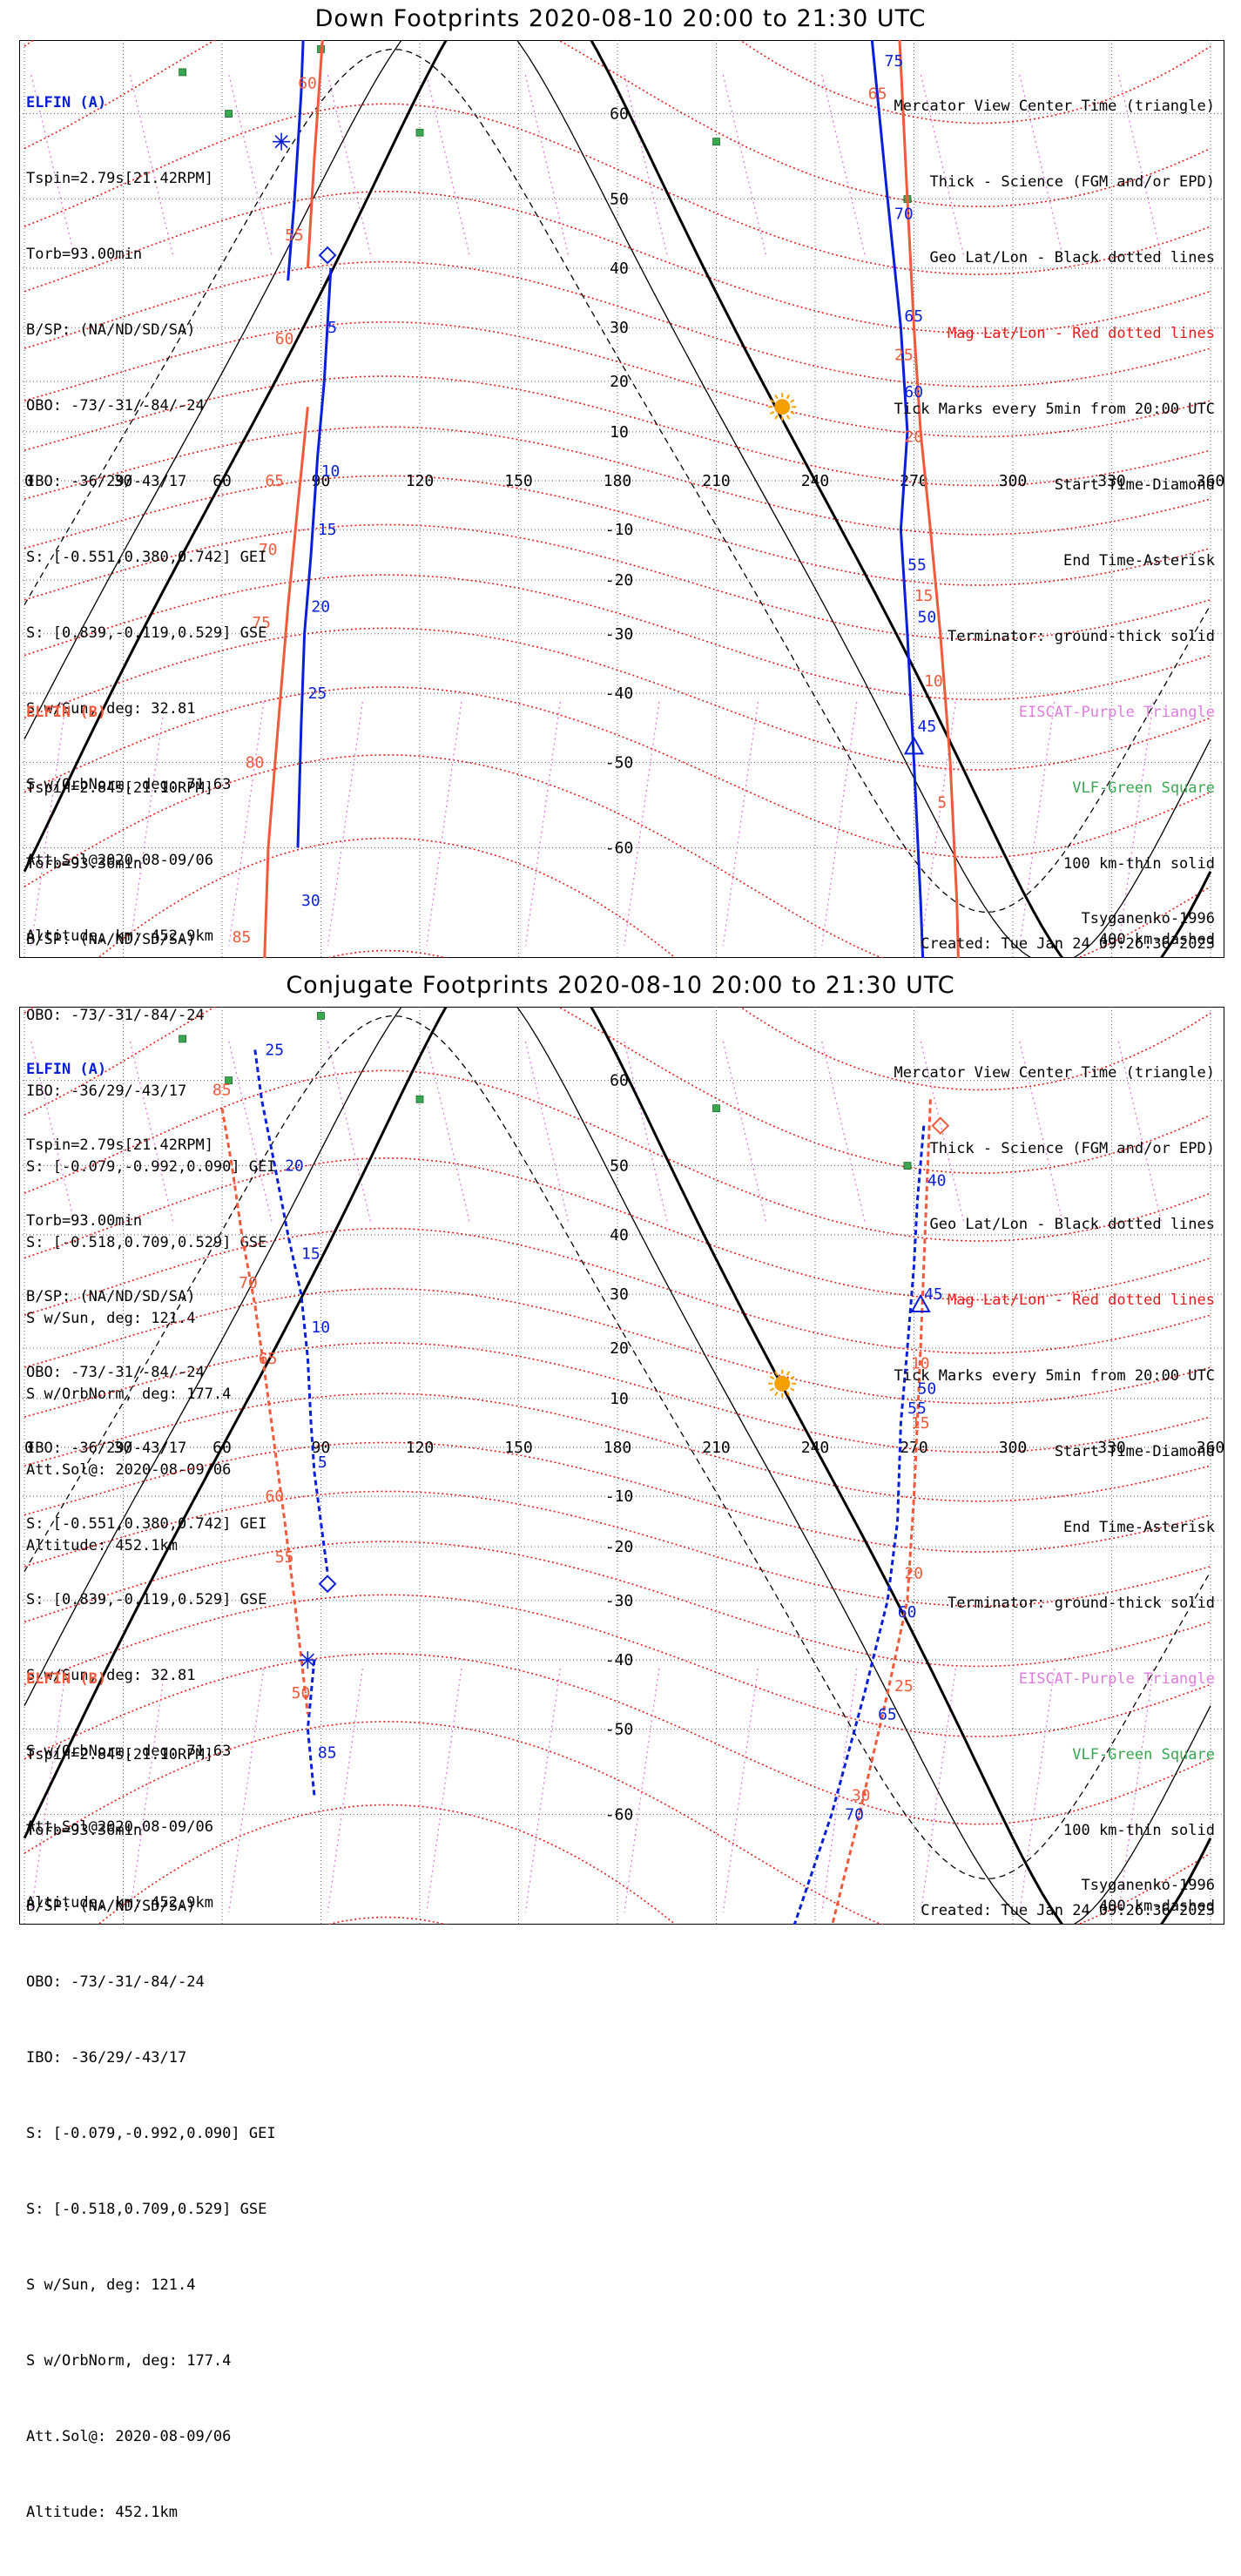  What do you see at coordinates (716, 481) in the screenshot?
I see `lon-tick-label: 210` at bounding box center [716, 481].